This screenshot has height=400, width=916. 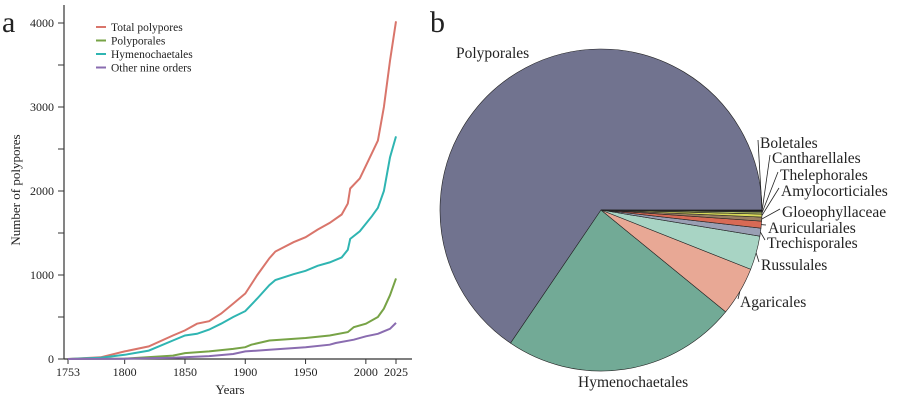 What do you see at coordinates (185, 372) in the screenshot?
I see `x-tick-label: 1850` at bounding box center [185, 372].